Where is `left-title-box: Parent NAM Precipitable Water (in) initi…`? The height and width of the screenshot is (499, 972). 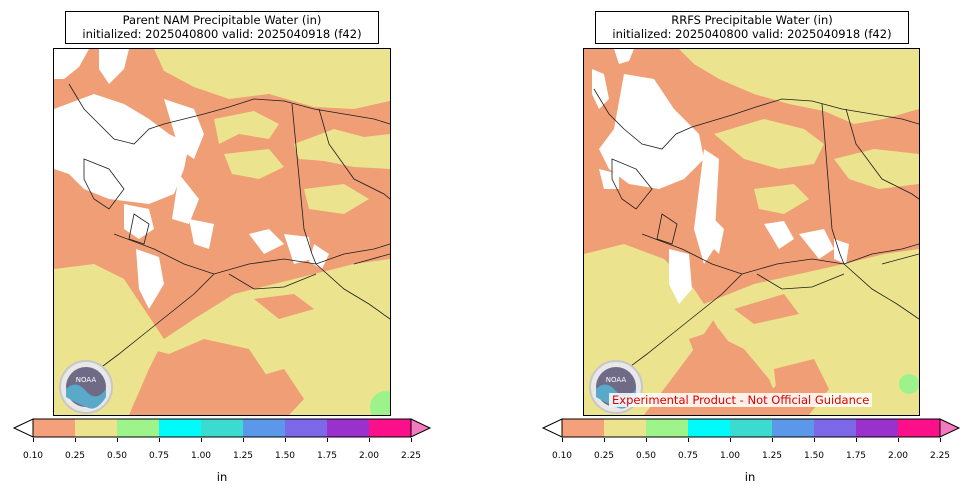 left-title-box: Parent NAM Precipitable Water (in) initi… is located at coordinates (222, 27).